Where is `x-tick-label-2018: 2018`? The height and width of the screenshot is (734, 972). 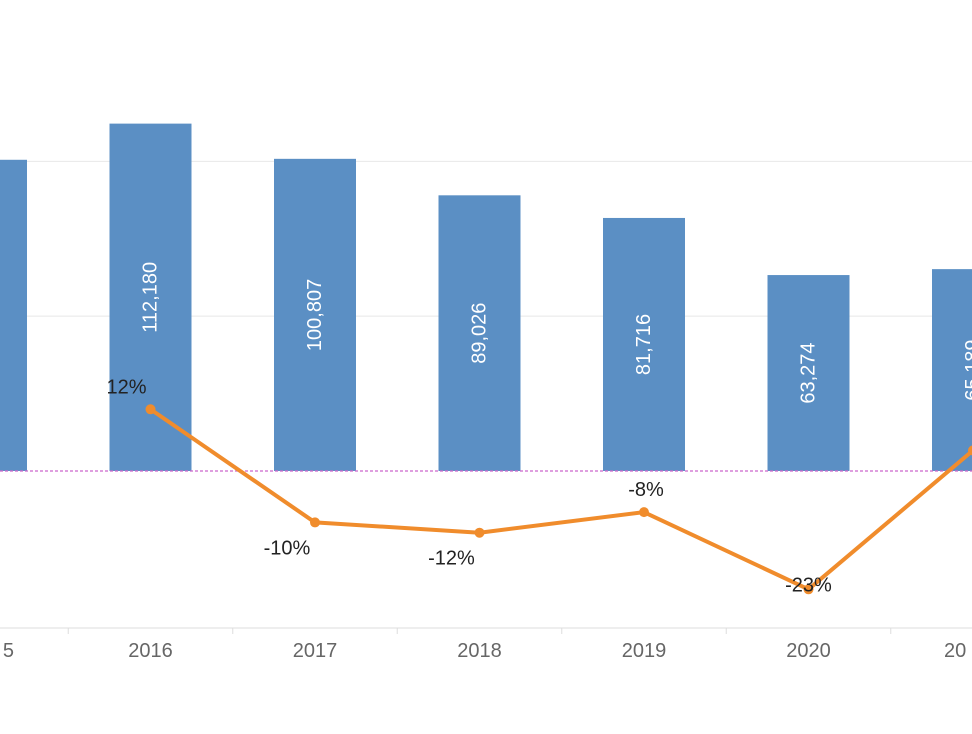 x-tick-label-2018: 2018 is located at coordinates (479, 651).